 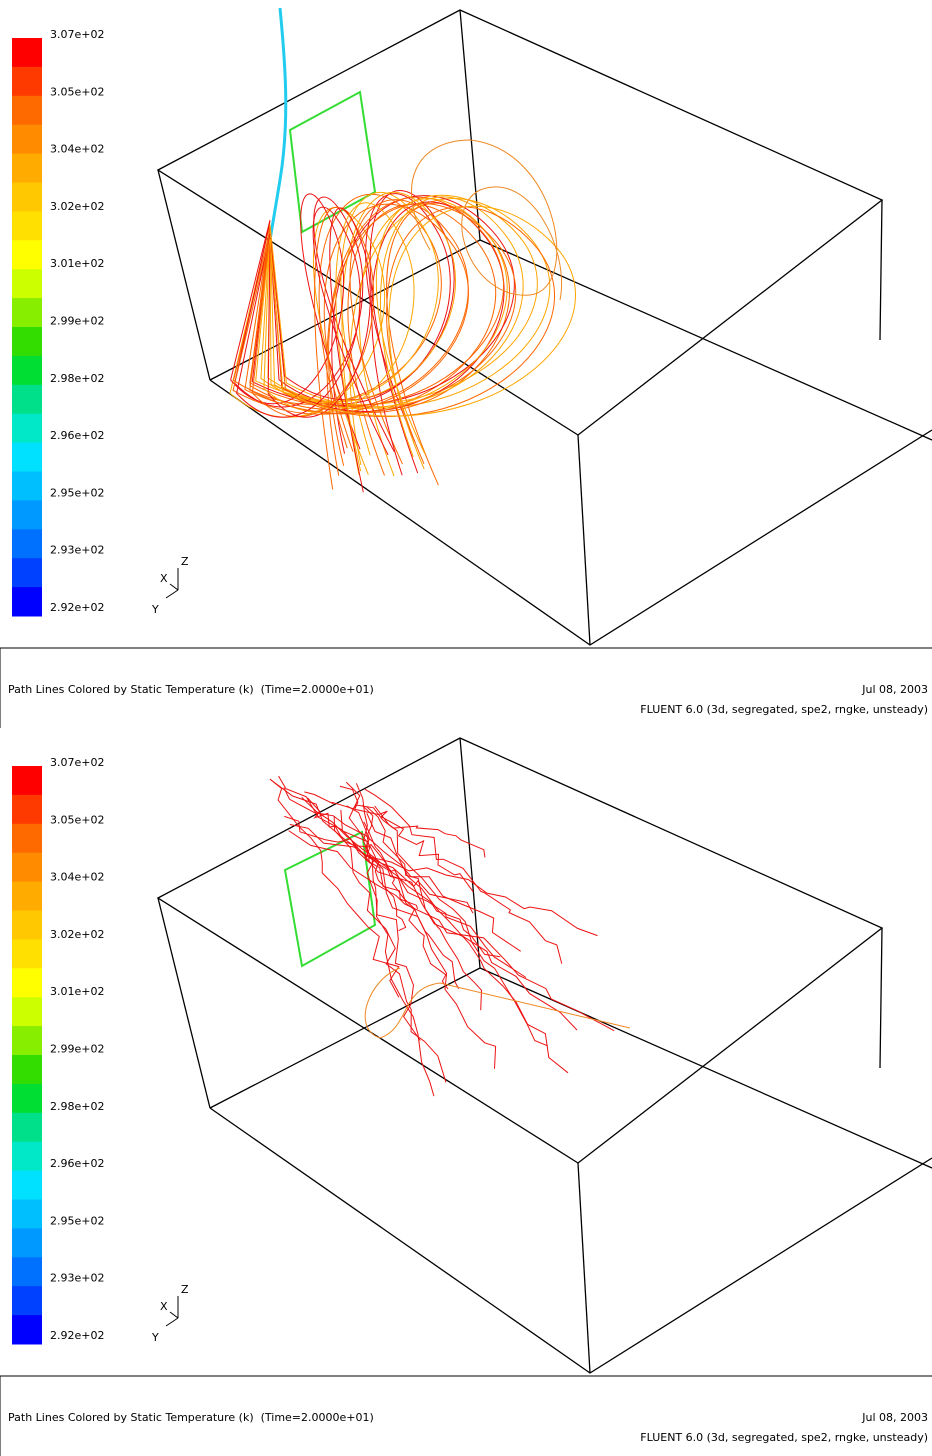 I want to click on colorbar-label: 3.05e+02, so click(x=77, y=819).